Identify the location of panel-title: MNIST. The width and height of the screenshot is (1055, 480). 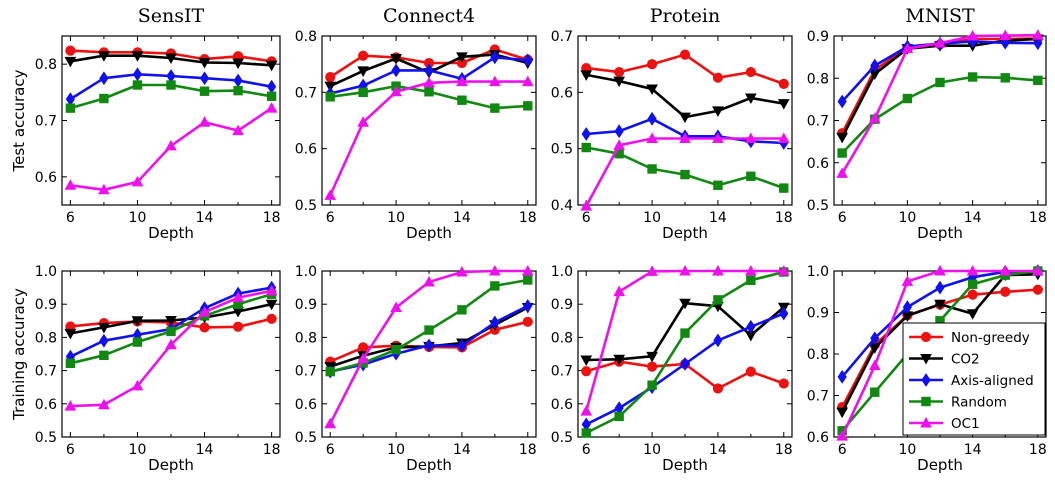
(940, 16).